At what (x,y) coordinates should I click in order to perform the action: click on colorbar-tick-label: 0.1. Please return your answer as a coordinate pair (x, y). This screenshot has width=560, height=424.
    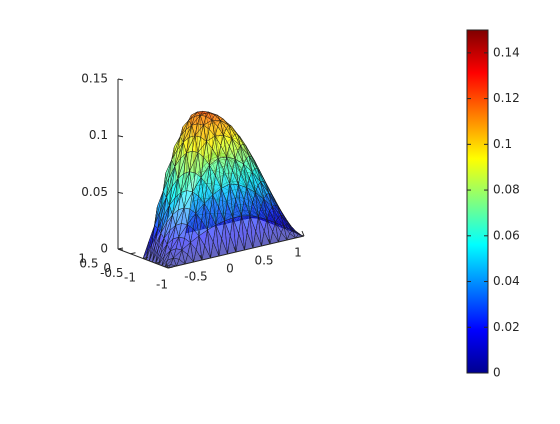
    Looking at the image, I should click on (502, 144).